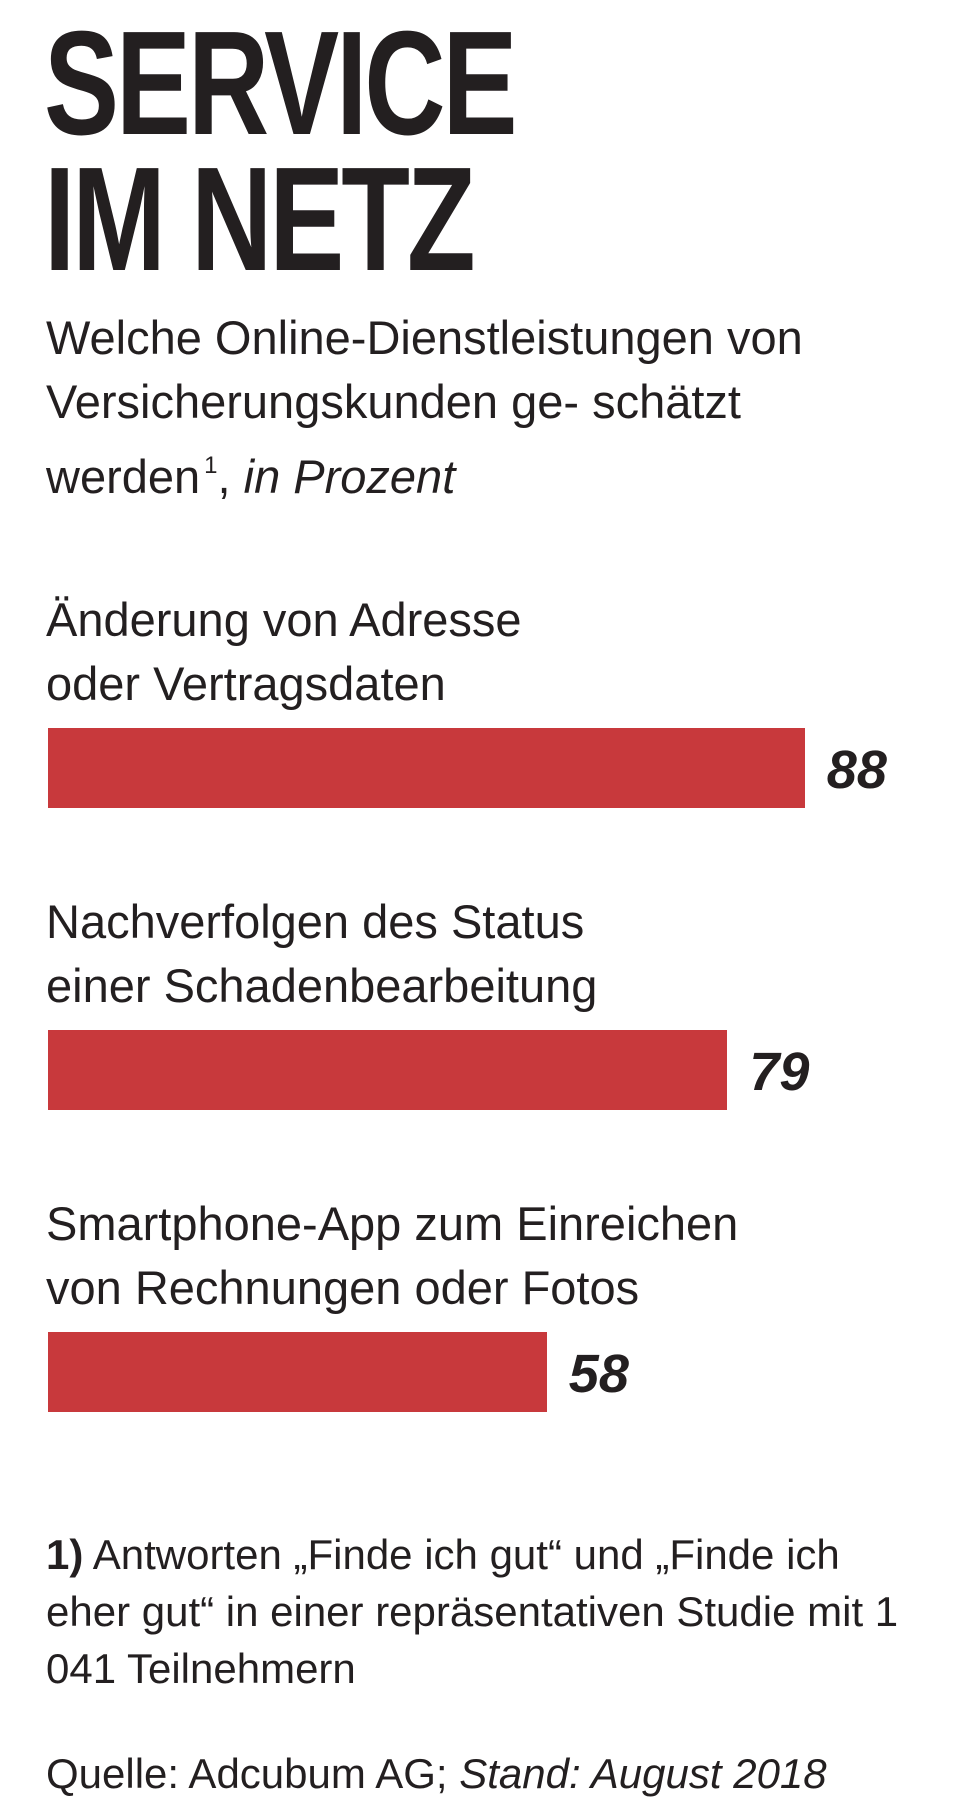 The width and height of the screenshot is (960, 1820). I want to click on footnote-mark: 1, so click(211, 465).